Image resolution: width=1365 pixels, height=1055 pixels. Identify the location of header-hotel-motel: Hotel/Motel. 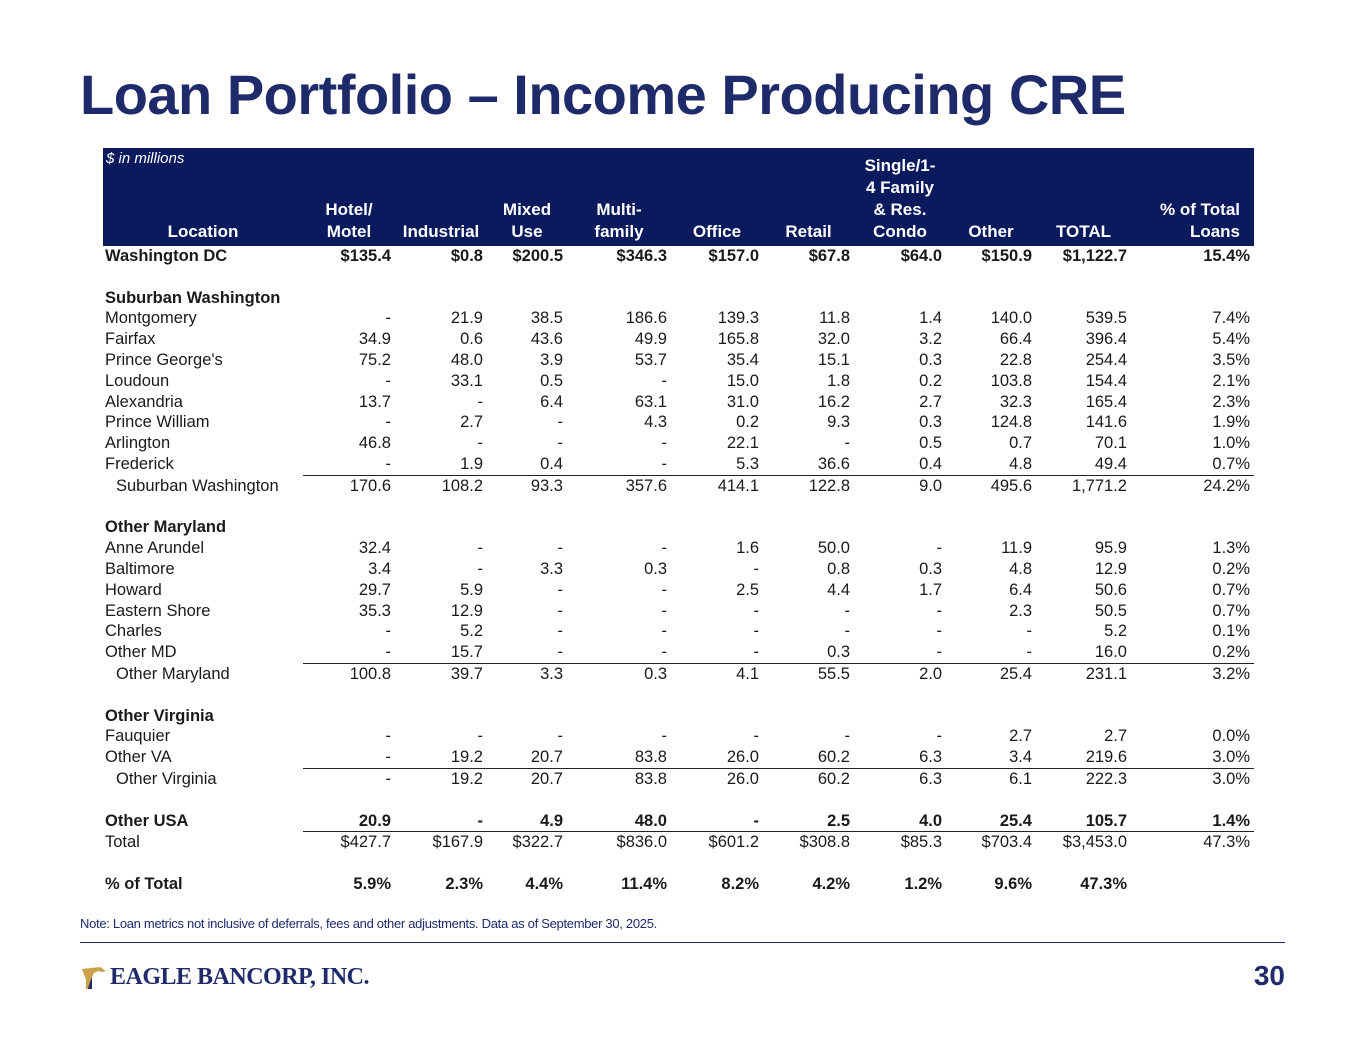
(349, 220).